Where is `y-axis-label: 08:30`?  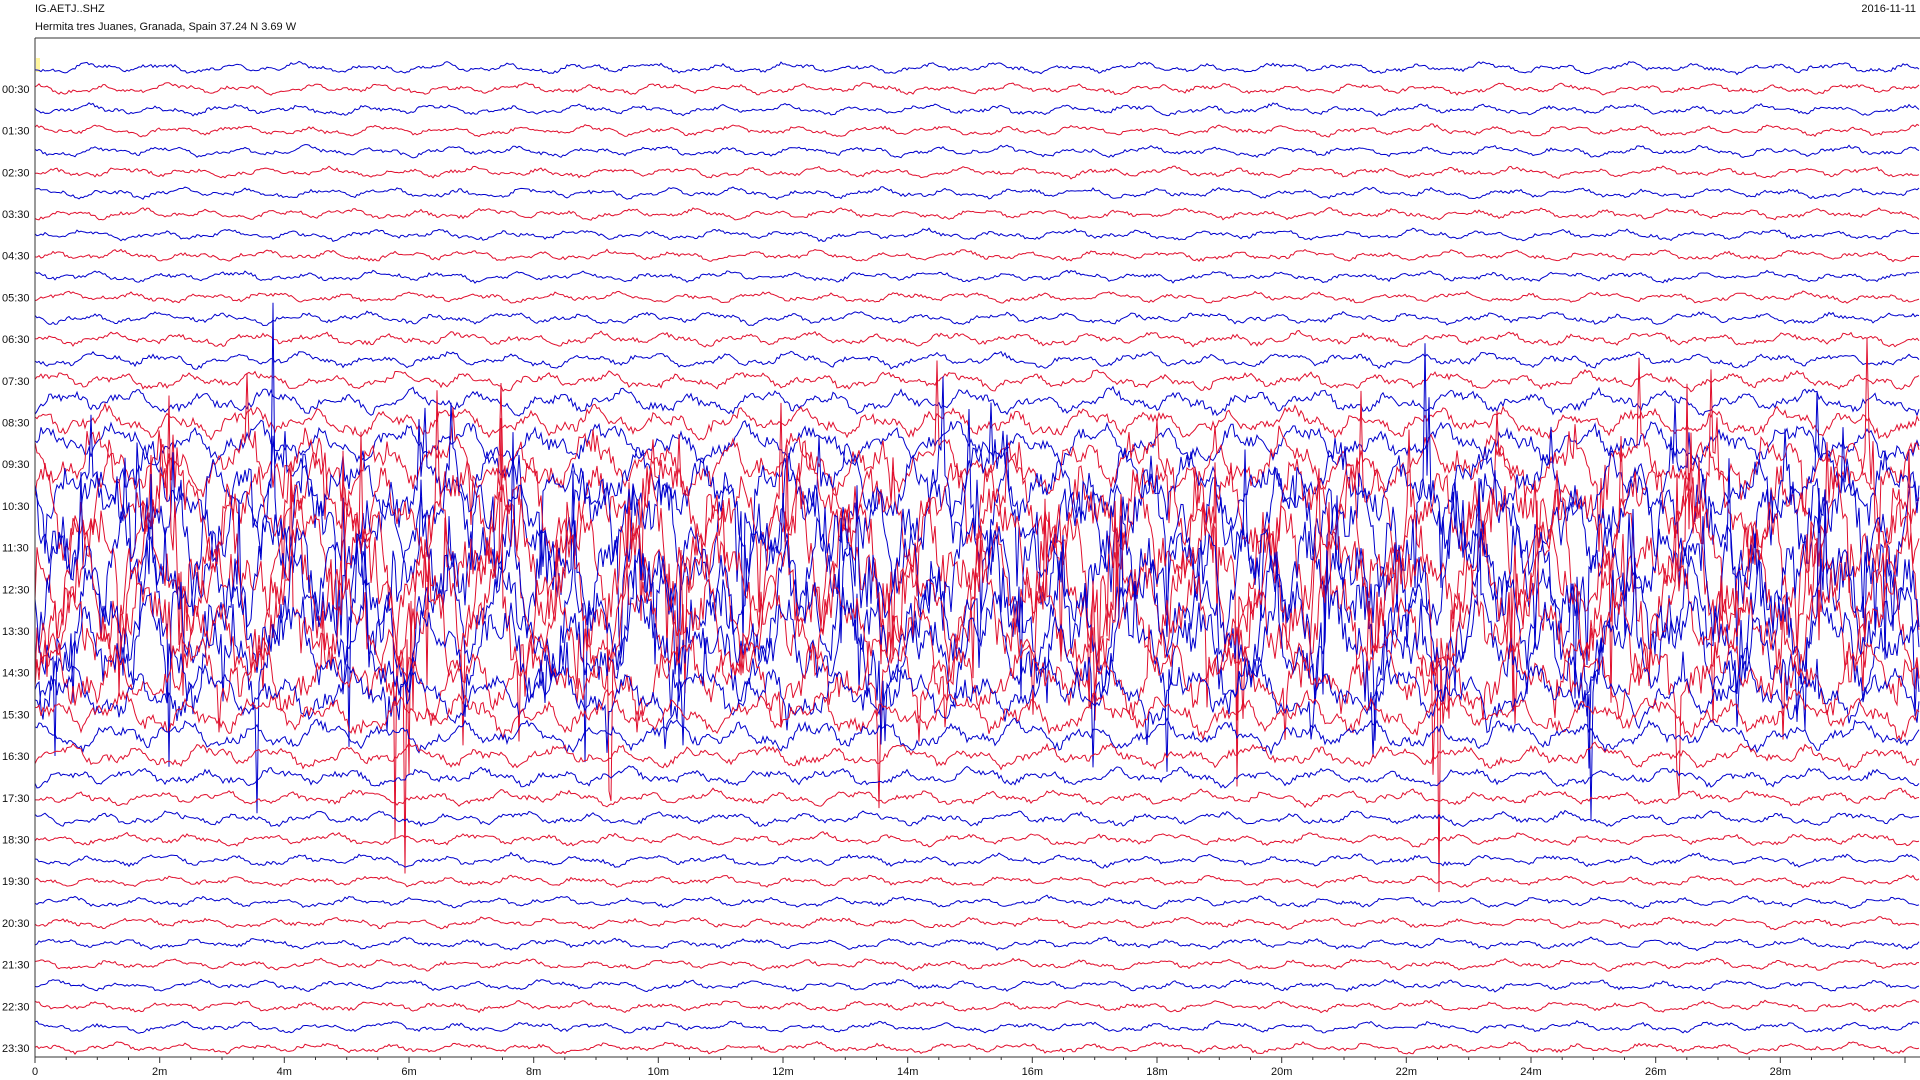
y-axis-label: 08:30 is located at coordinates (16, 424).